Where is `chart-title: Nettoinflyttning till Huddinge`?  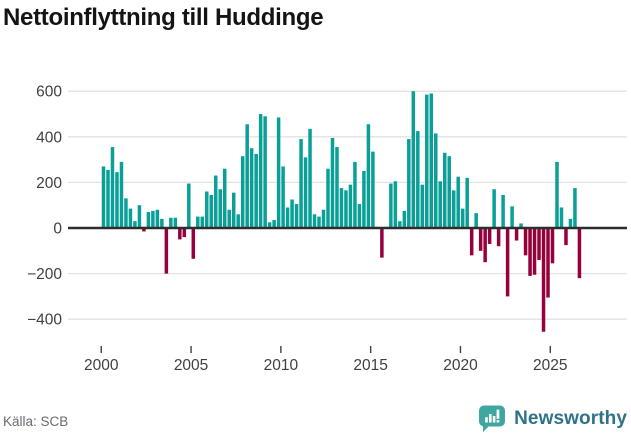
chart-title: Nettoinflyttning till Huddinge is located at coordinates (163, 17).